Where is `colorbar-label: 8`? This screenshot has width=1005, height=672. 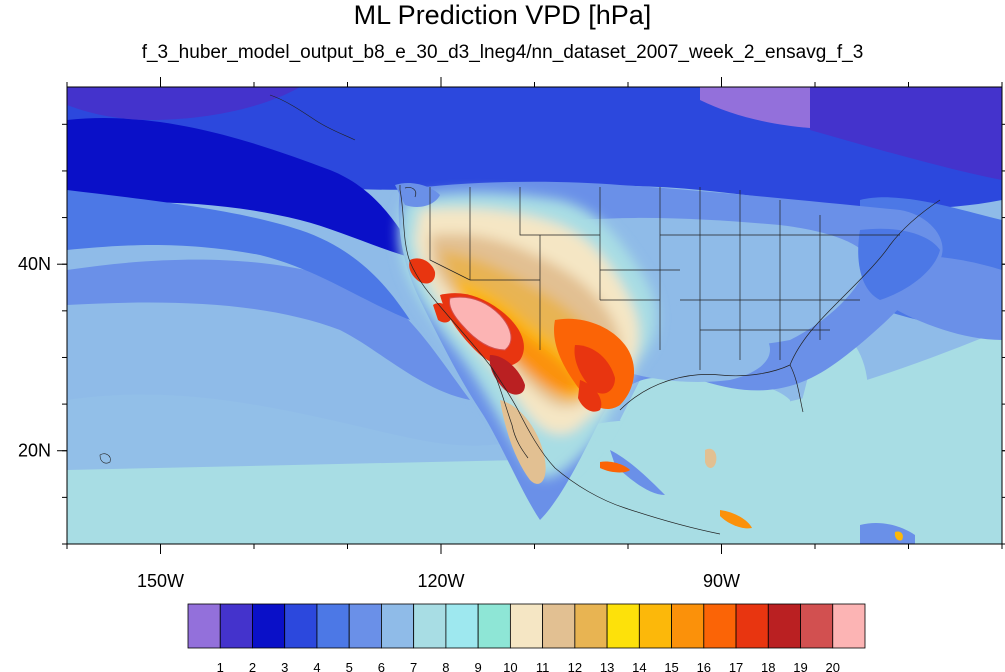 colorbar-label: 8 is located at coordinates (445, 666).